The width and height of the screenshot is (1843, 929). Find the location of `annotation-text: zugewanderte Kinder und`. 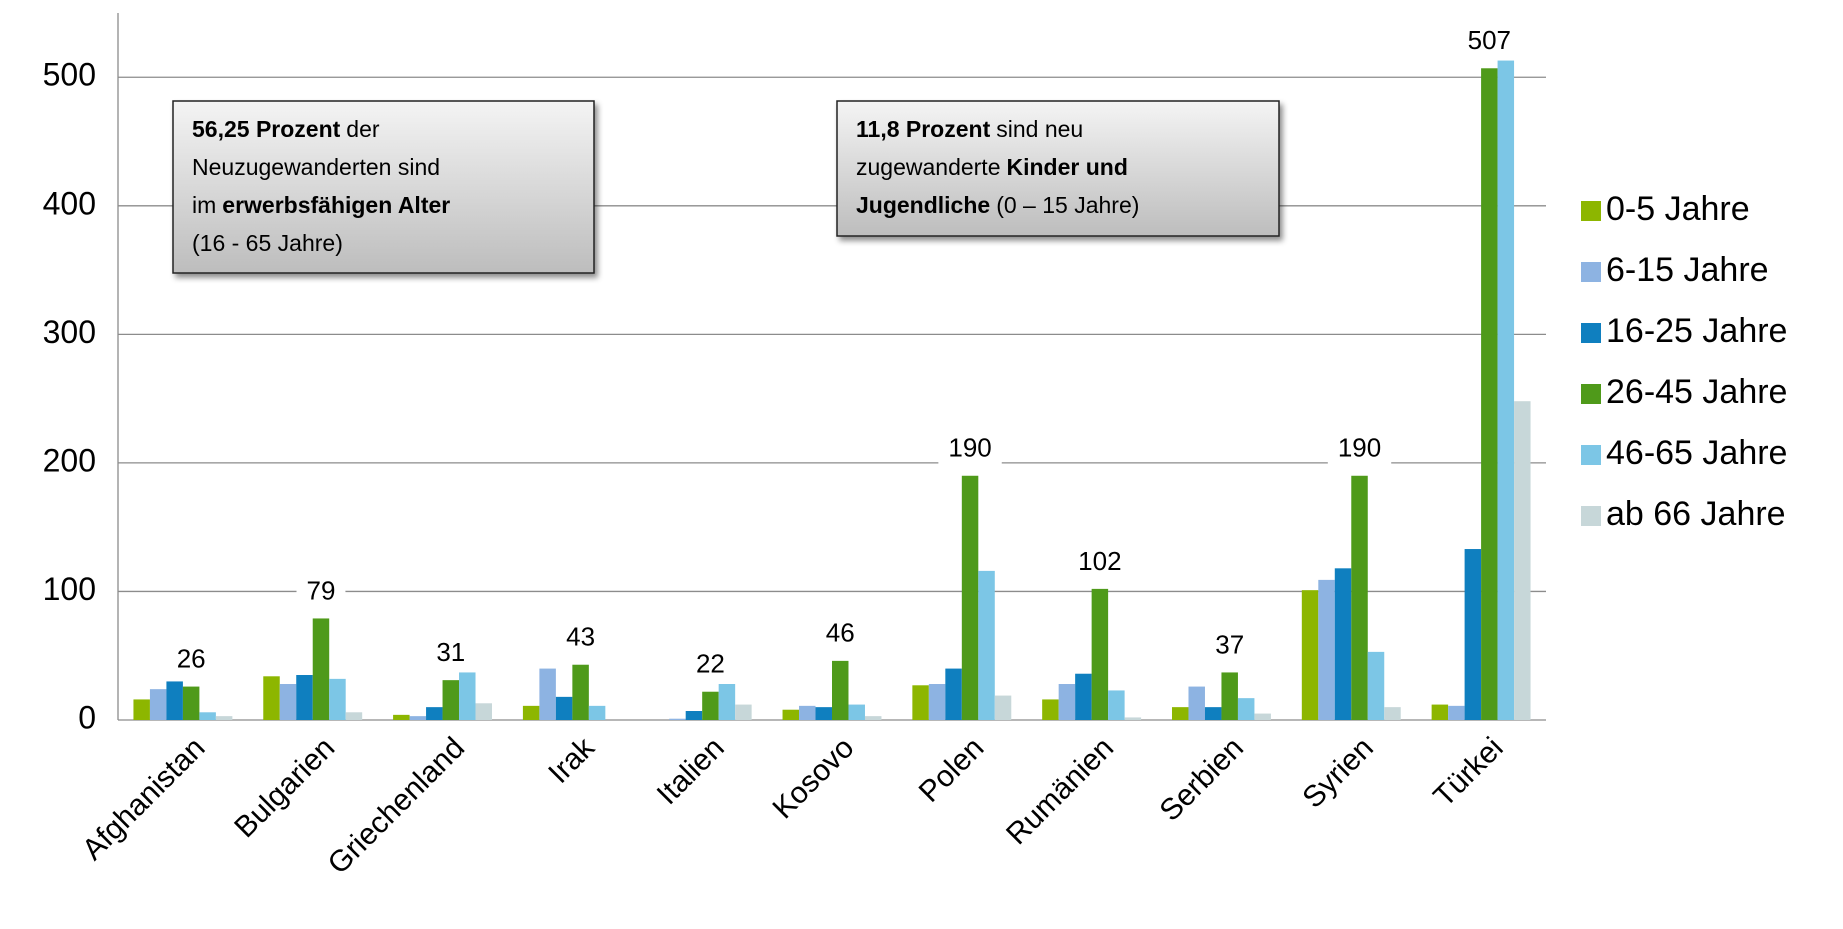

annotation-text: zugewanderte Kinder und is located at coordinates (992, 167).